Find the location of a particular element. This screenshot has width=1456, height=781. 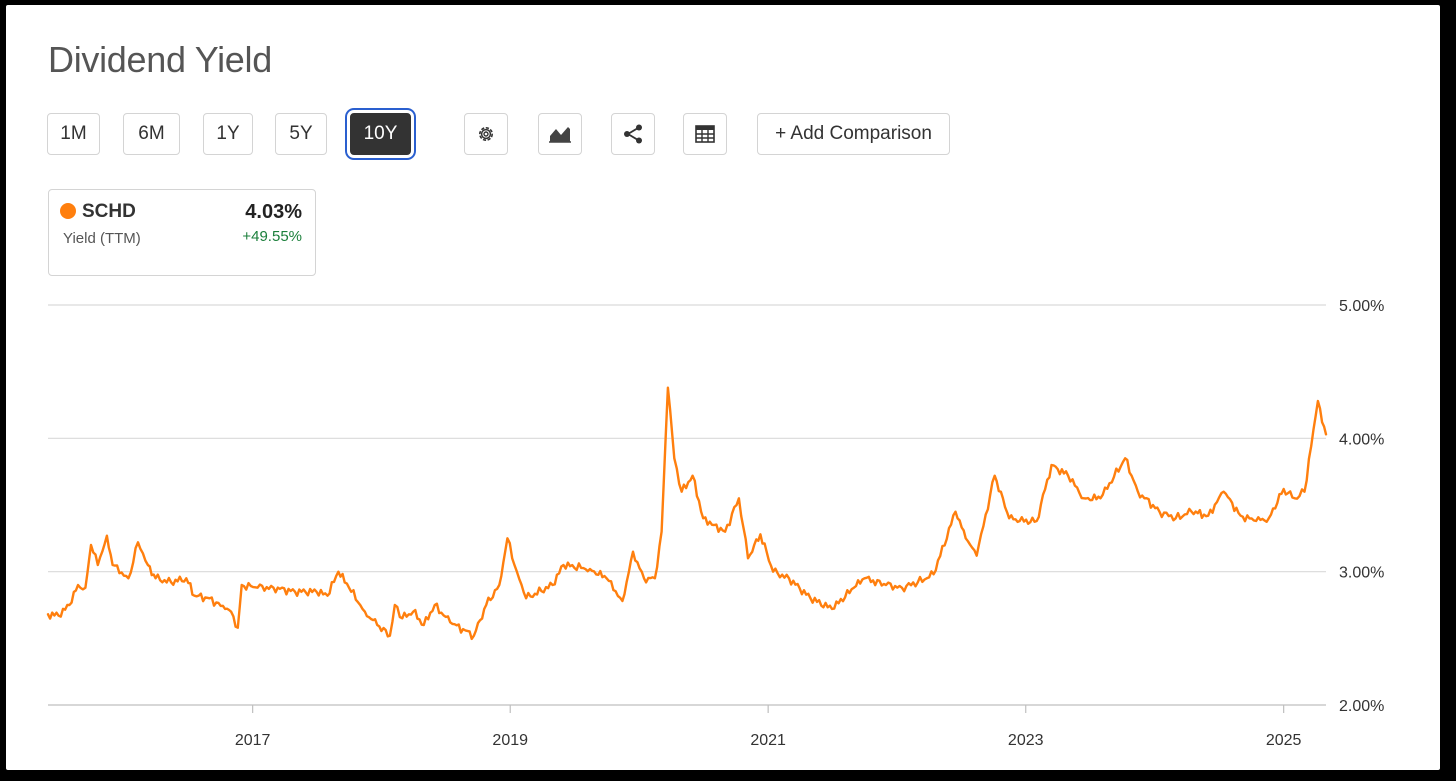

y-tick-label: 5.00% is located at coordinates (1361, 306).